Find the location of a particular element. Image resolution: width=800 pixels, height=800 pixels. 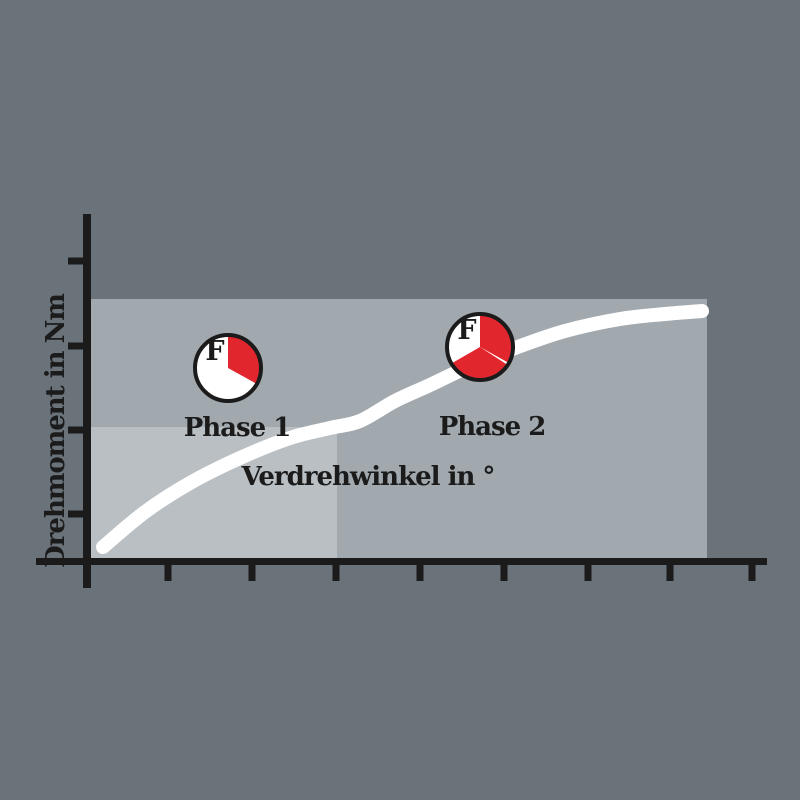

x-axis-label: Verdrehwinkel in ° is located at coordinates (368, 477).